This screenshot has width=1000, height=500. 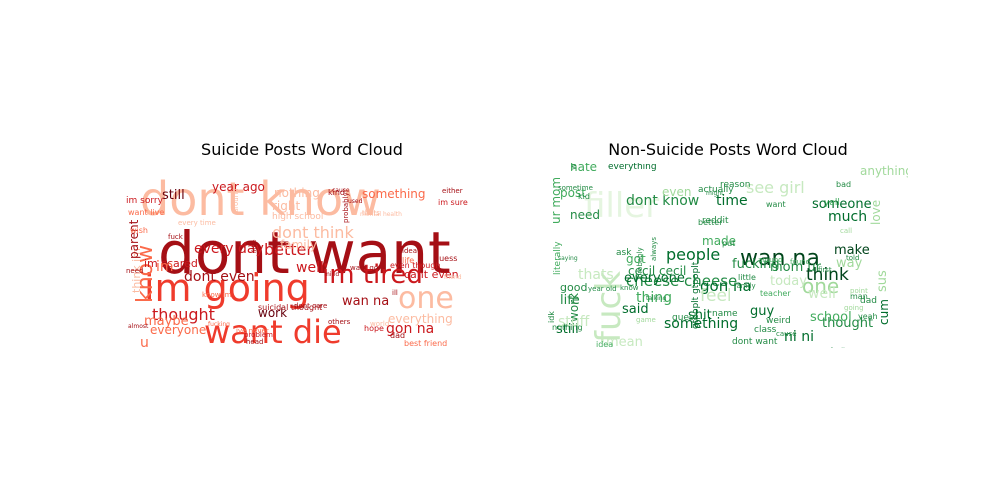 What do you see at coordinates (339, 322) in the screenshot?
I see `suicide-word: others` at bounding box center [339, 322].